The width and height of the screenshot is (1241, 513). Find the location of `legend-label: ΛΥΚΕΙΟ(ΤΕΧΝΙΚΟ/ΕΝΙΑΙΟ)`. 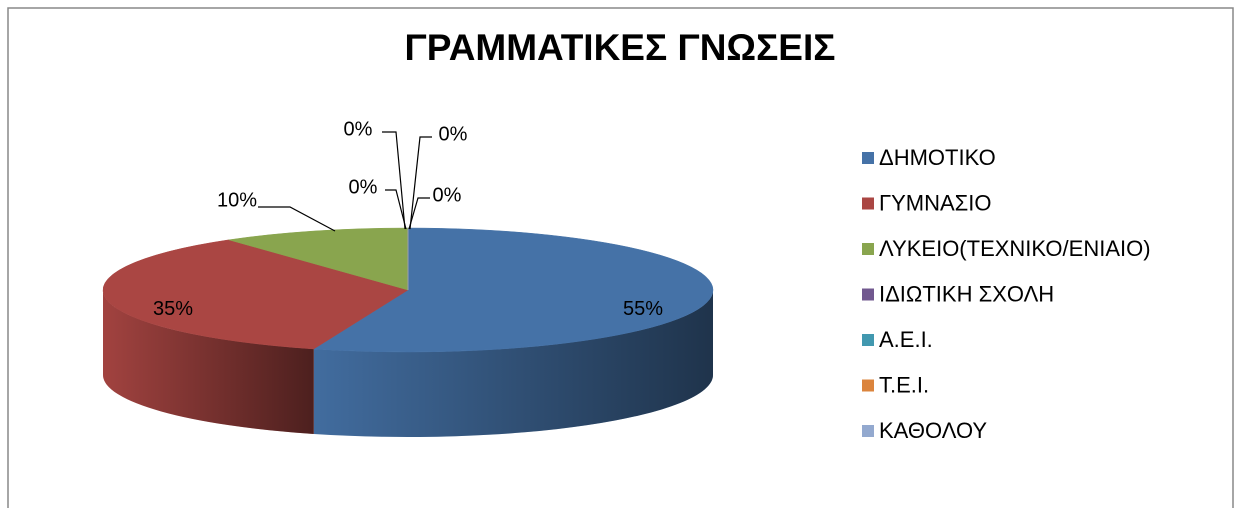

legend-label: ΛΥΚΕΙΟ(ΤΕΧΝΙΚΟ/ΕΝΙΑΙΟ) is located at coordinates (1015, 248).